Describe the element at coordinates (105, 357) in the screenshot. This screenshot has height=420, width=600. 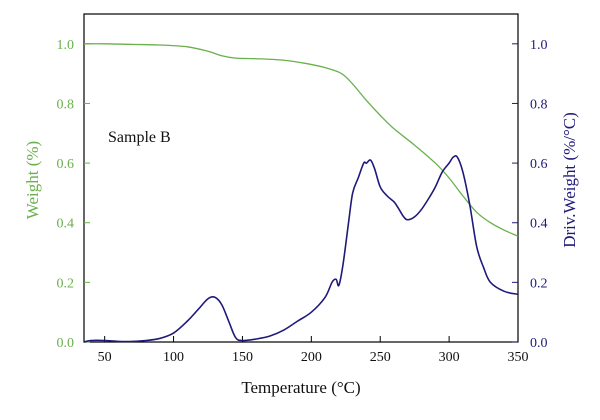
I see `x-tick-label: 50` at that location.